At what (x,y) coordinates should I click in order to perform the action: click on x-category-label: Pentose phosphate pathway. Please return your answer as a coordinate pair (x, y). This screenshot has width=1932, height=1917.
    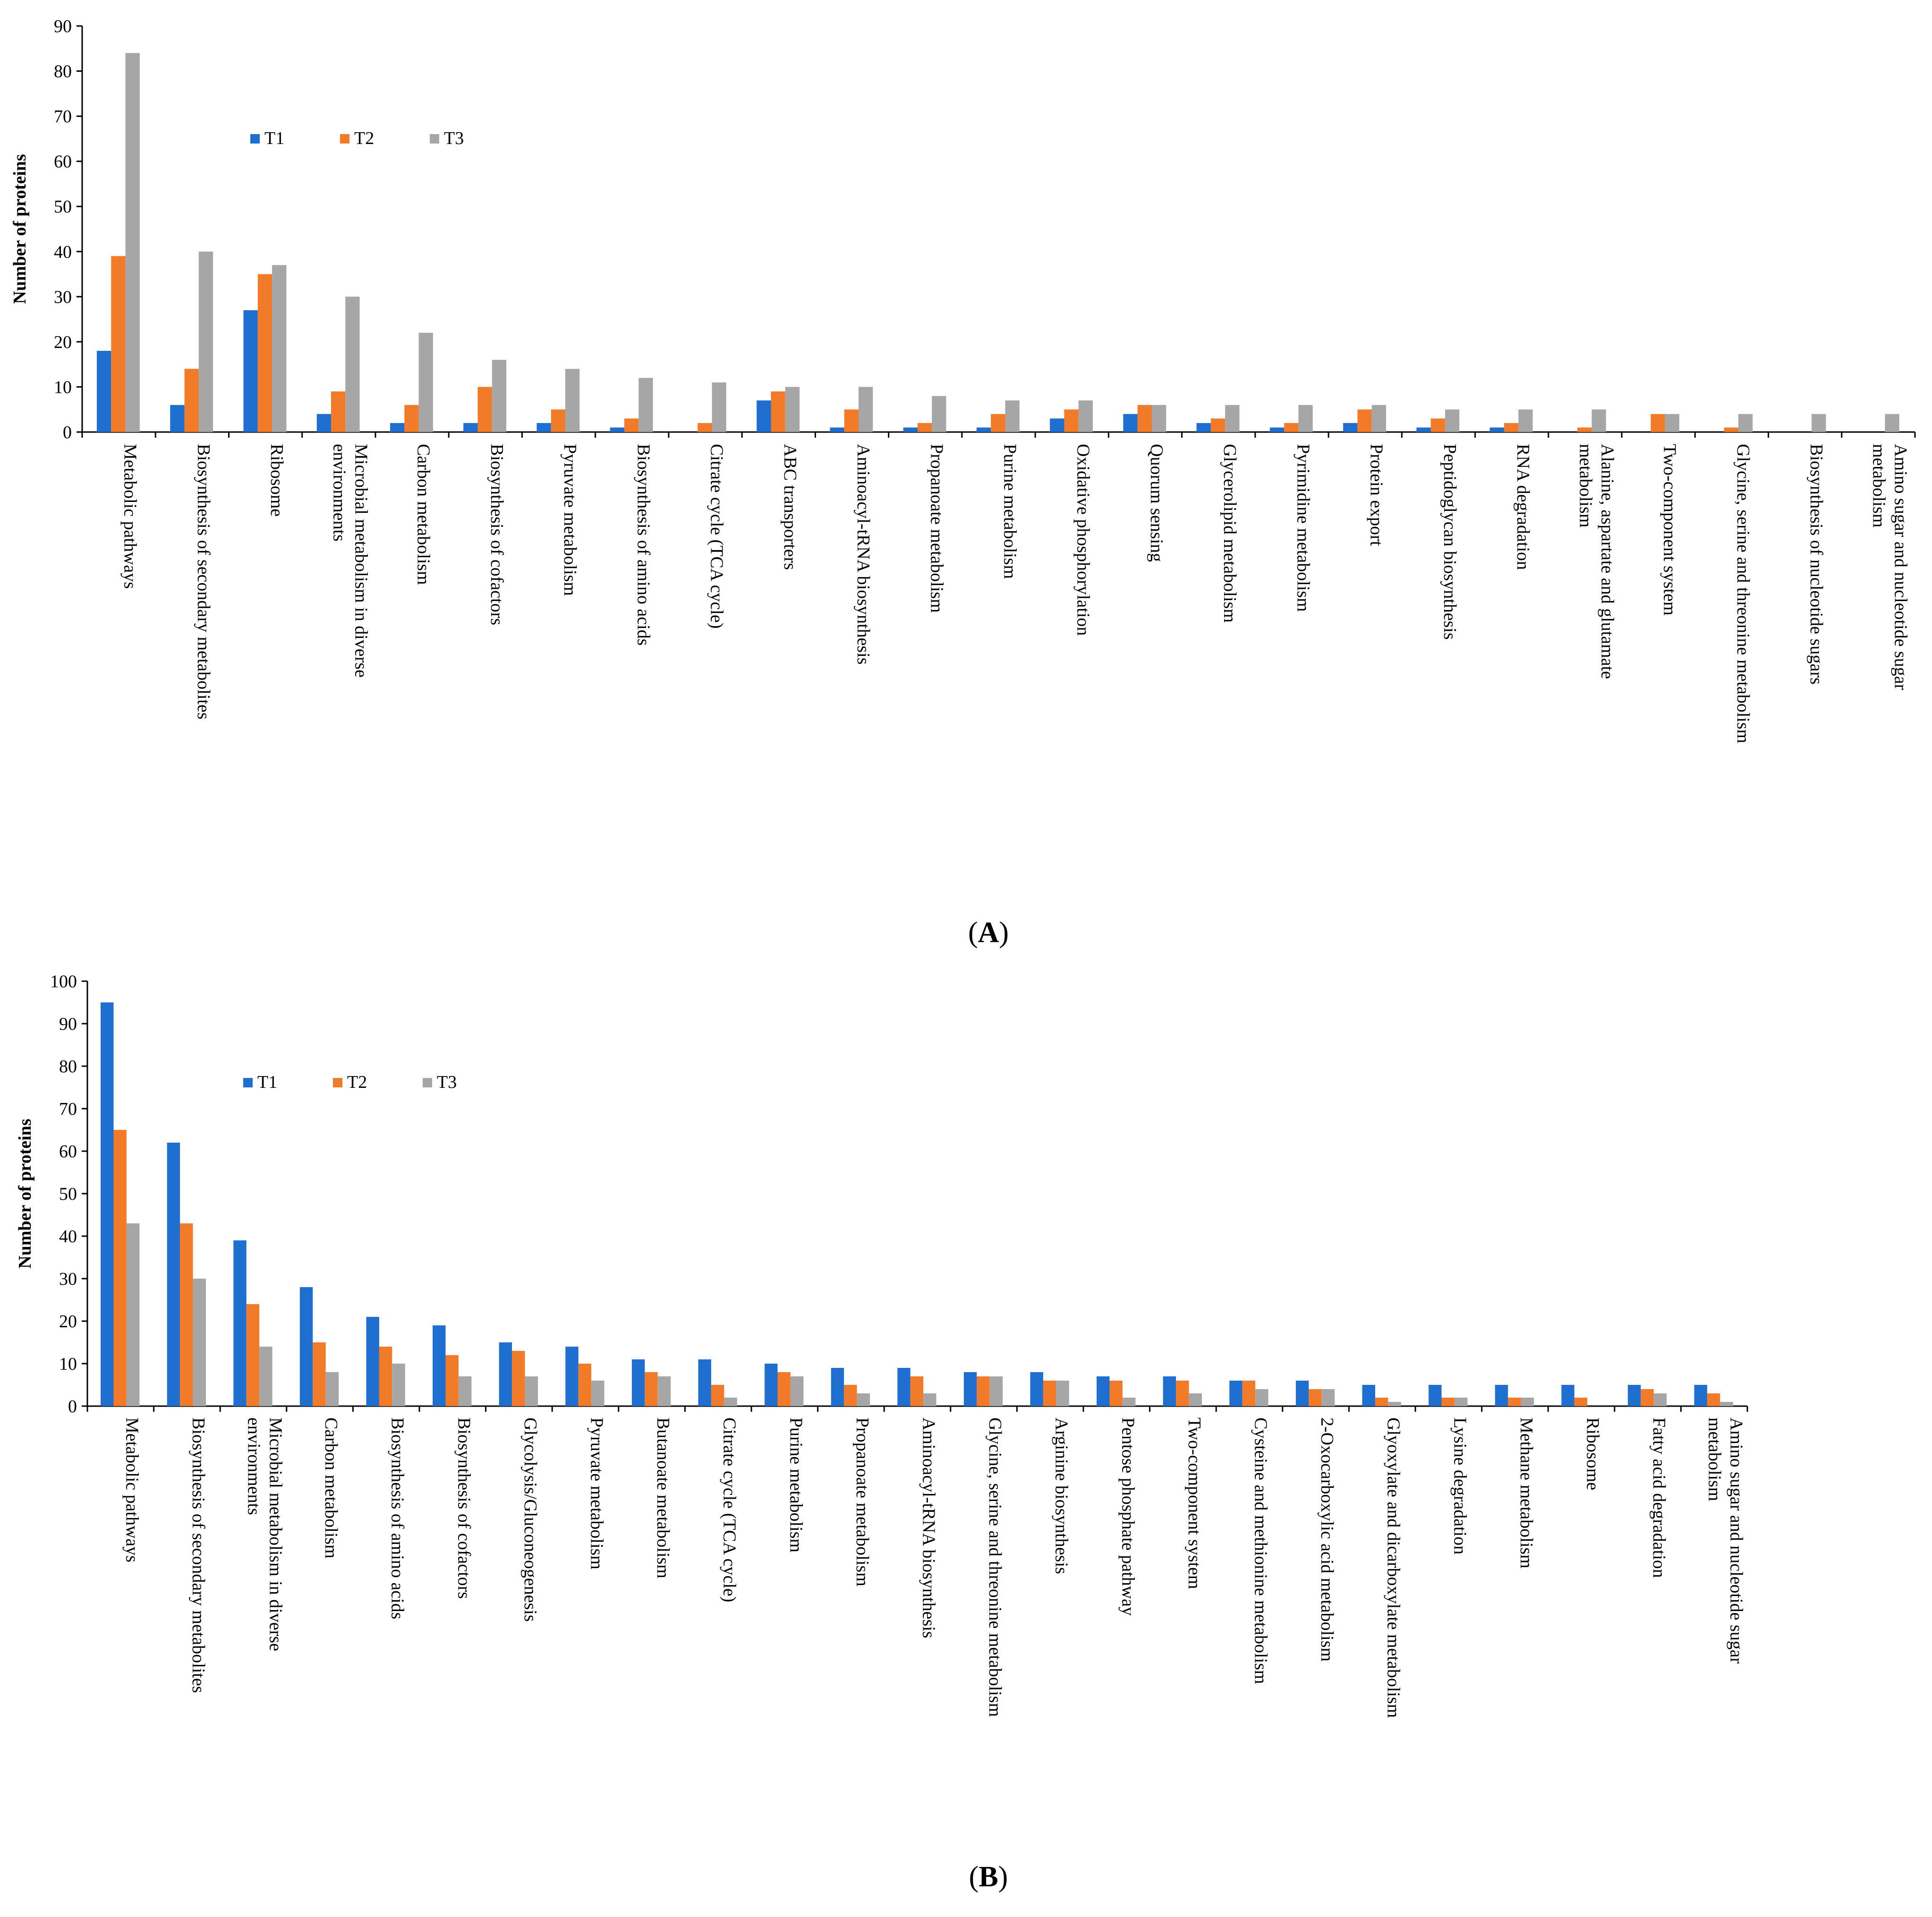
    Looking at the image, I should click on (1128, 1516).